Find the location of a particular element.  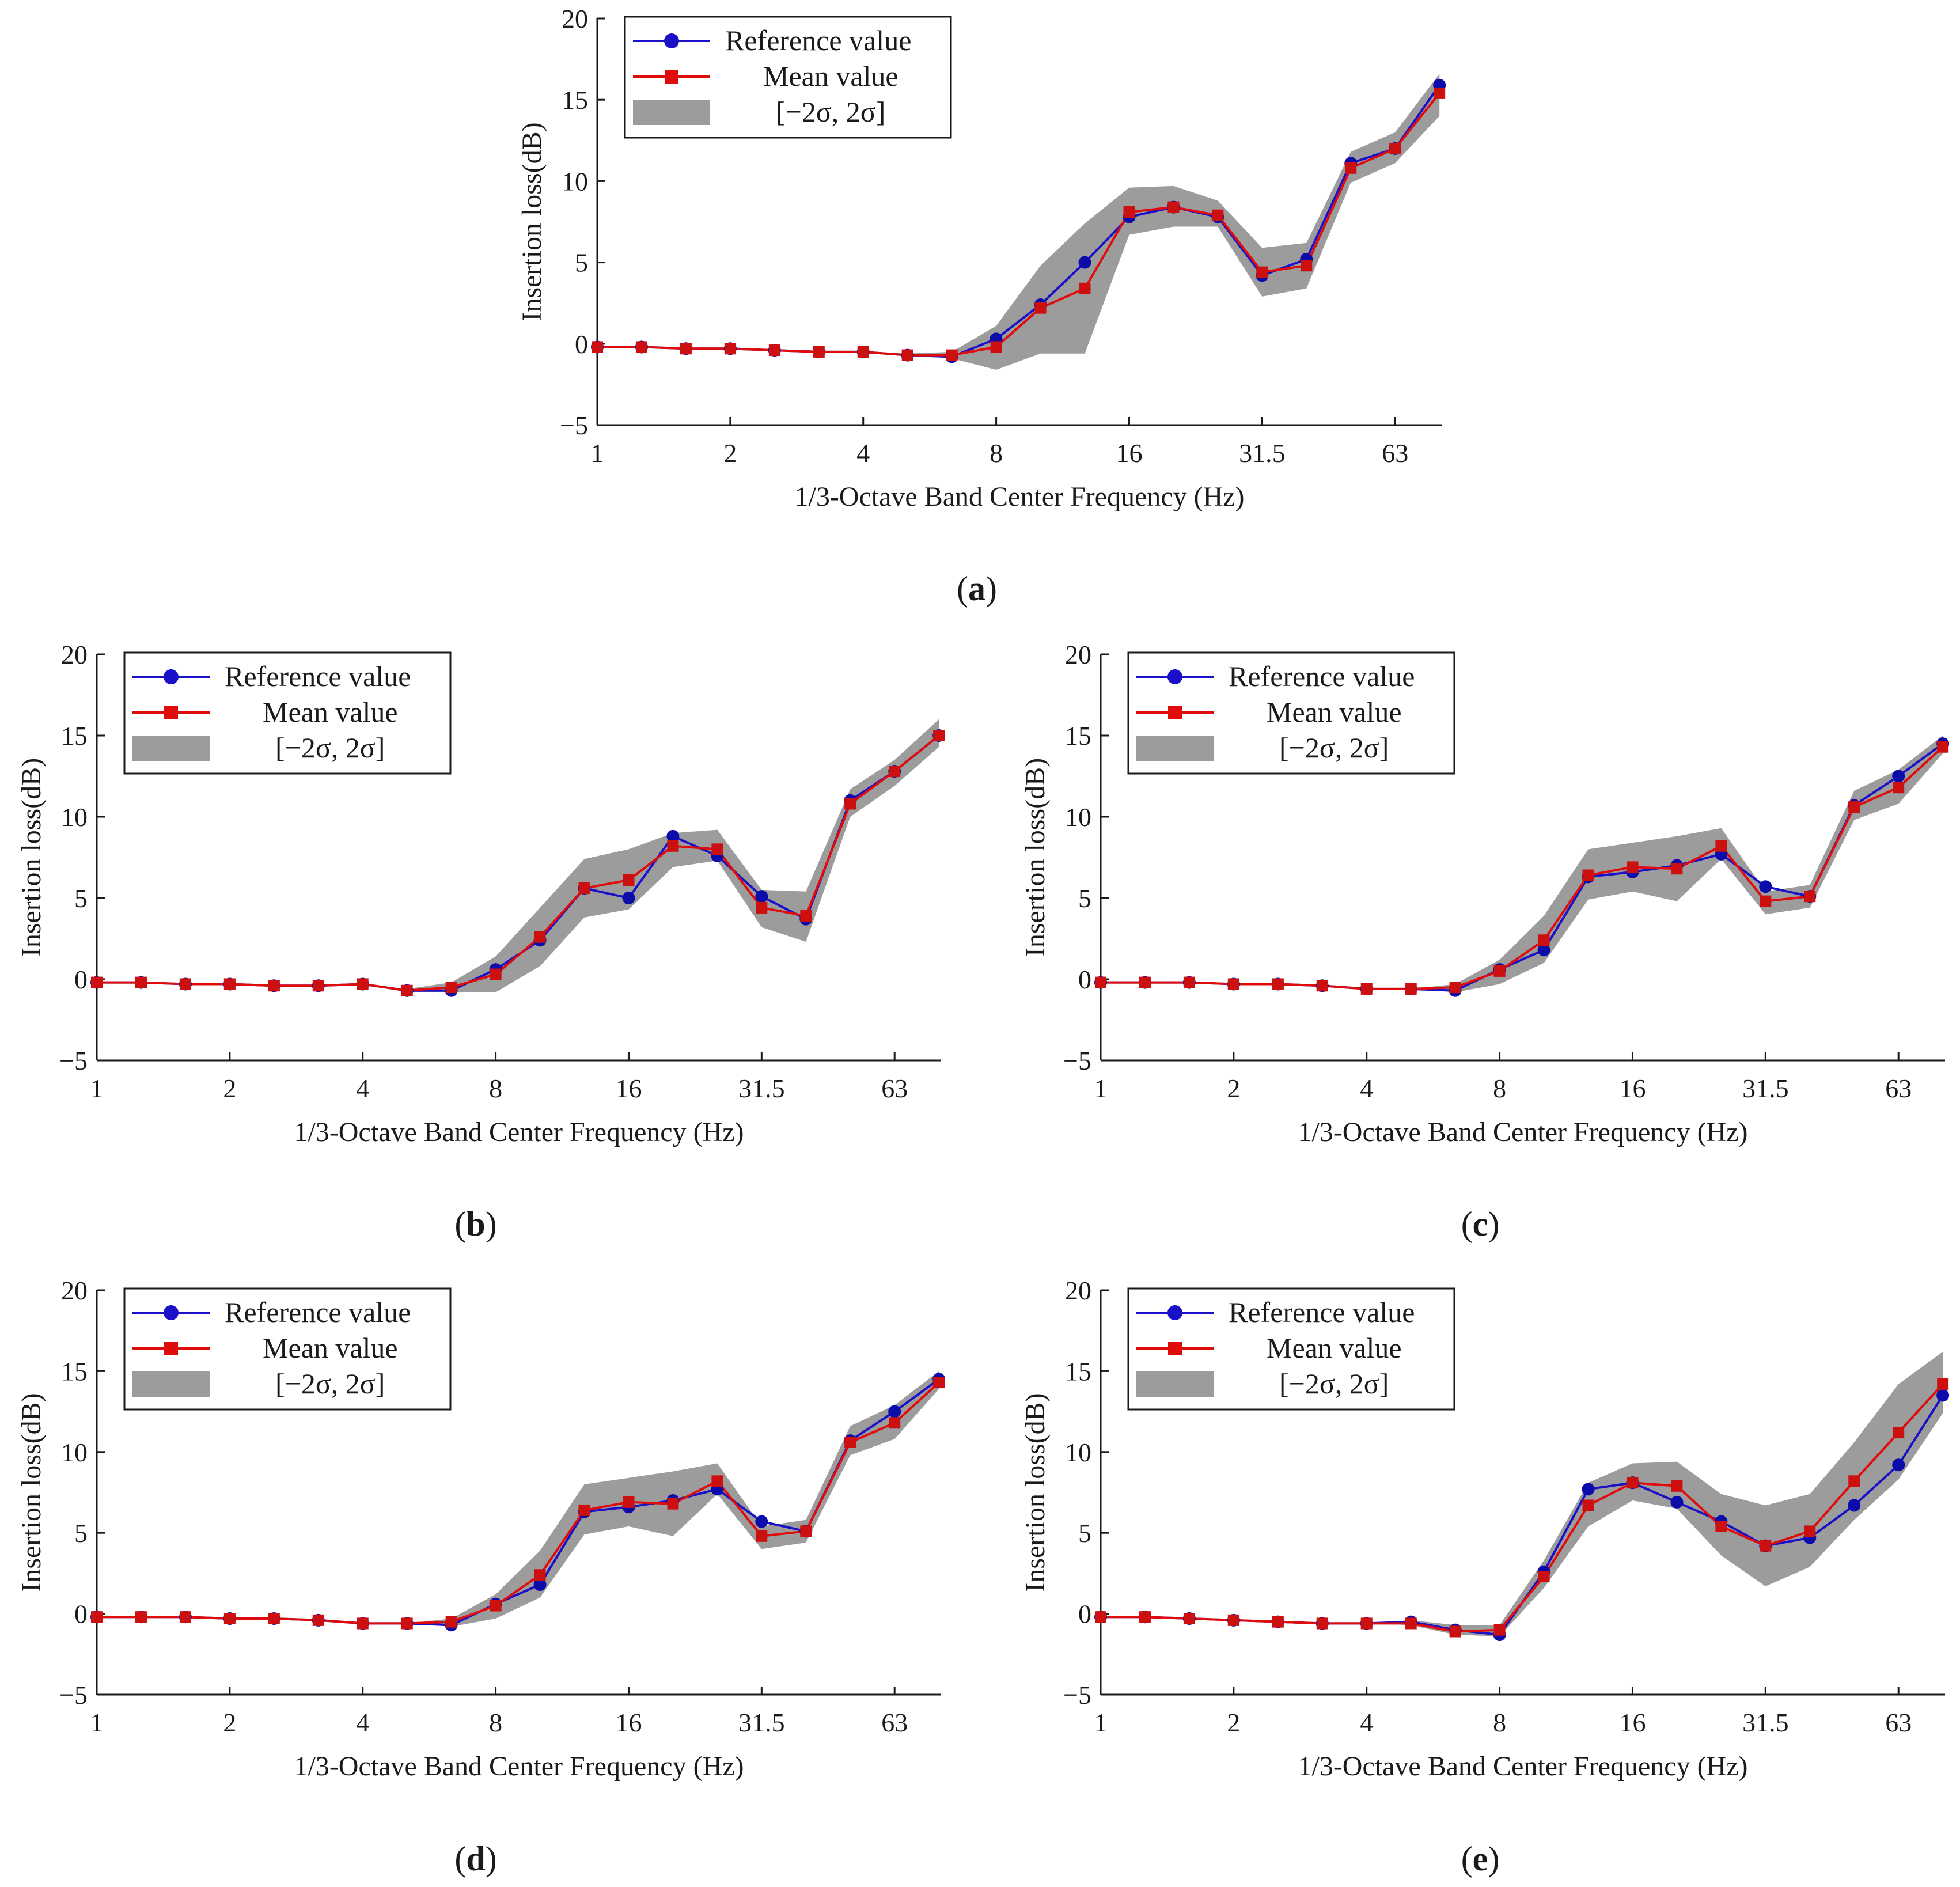

panel-label: (e) is located at coordinates (1480, 1859).